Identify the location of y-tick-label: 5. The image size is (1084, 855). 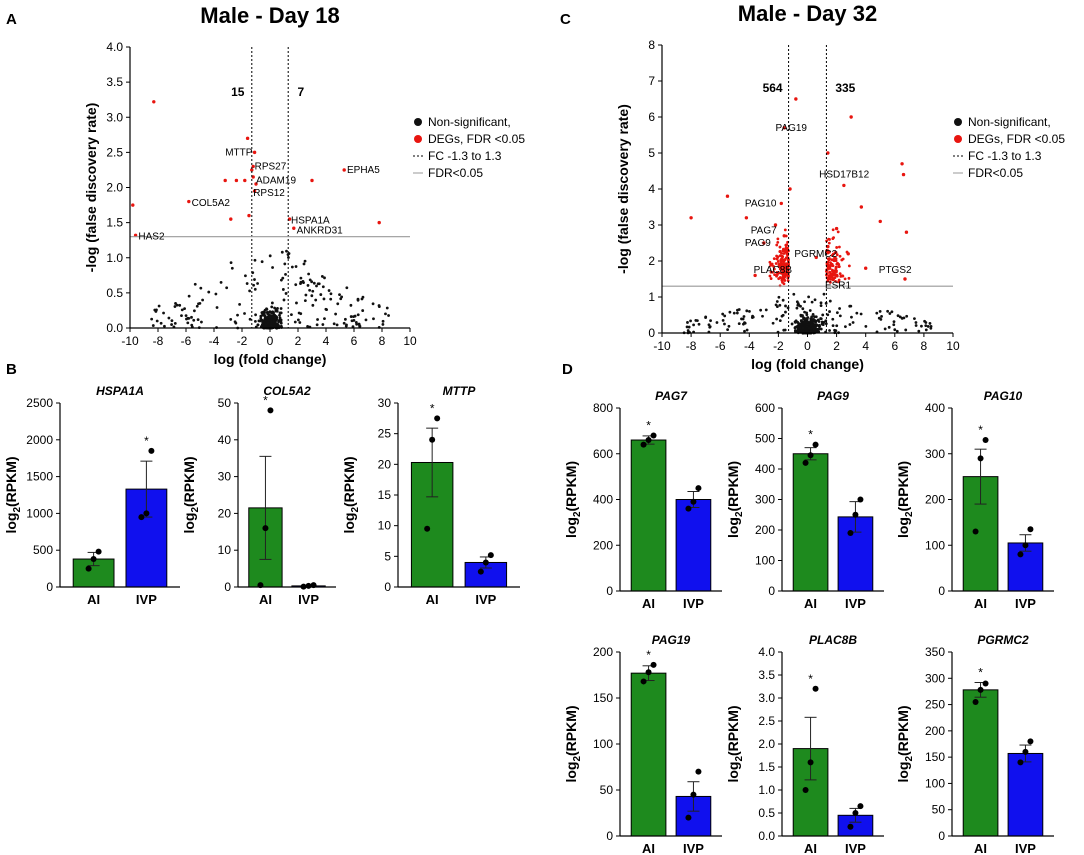
(651, 153).